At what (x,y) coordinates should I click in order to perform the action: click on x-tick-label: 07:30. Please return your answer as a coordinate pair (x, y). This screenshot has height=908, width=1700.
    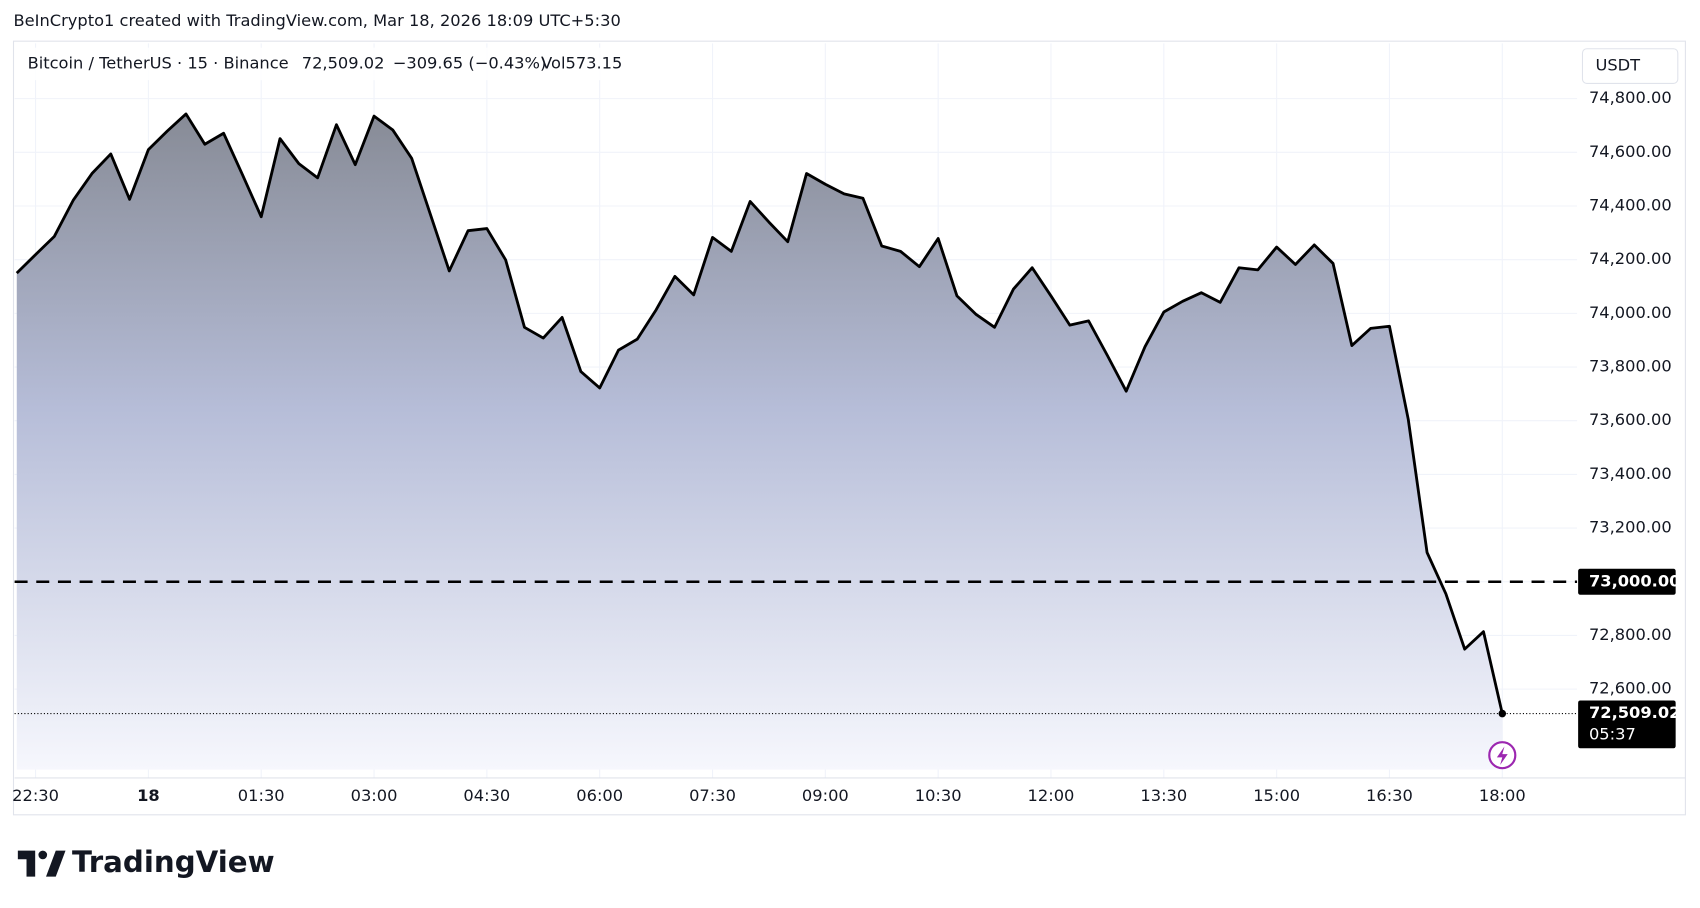
    Looking at the image, I should click on (712, 795).